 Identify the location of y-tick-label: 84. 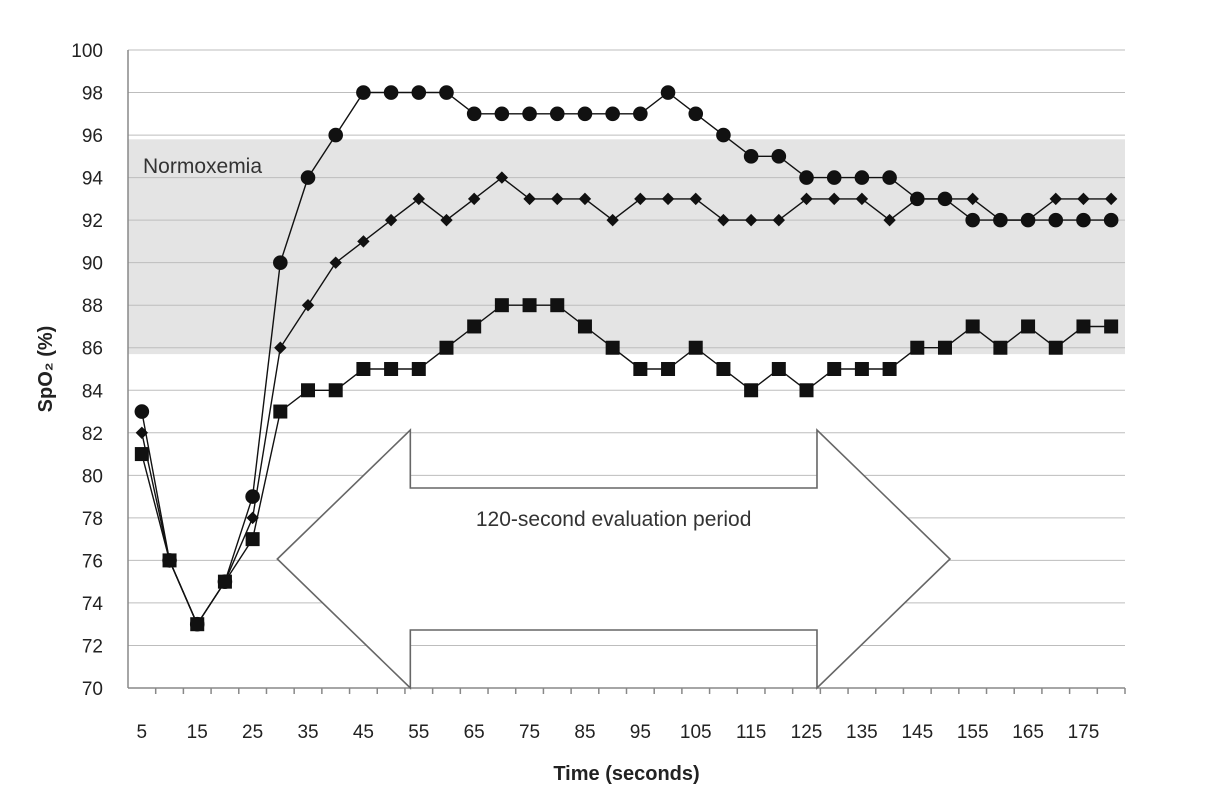
(93, 391).